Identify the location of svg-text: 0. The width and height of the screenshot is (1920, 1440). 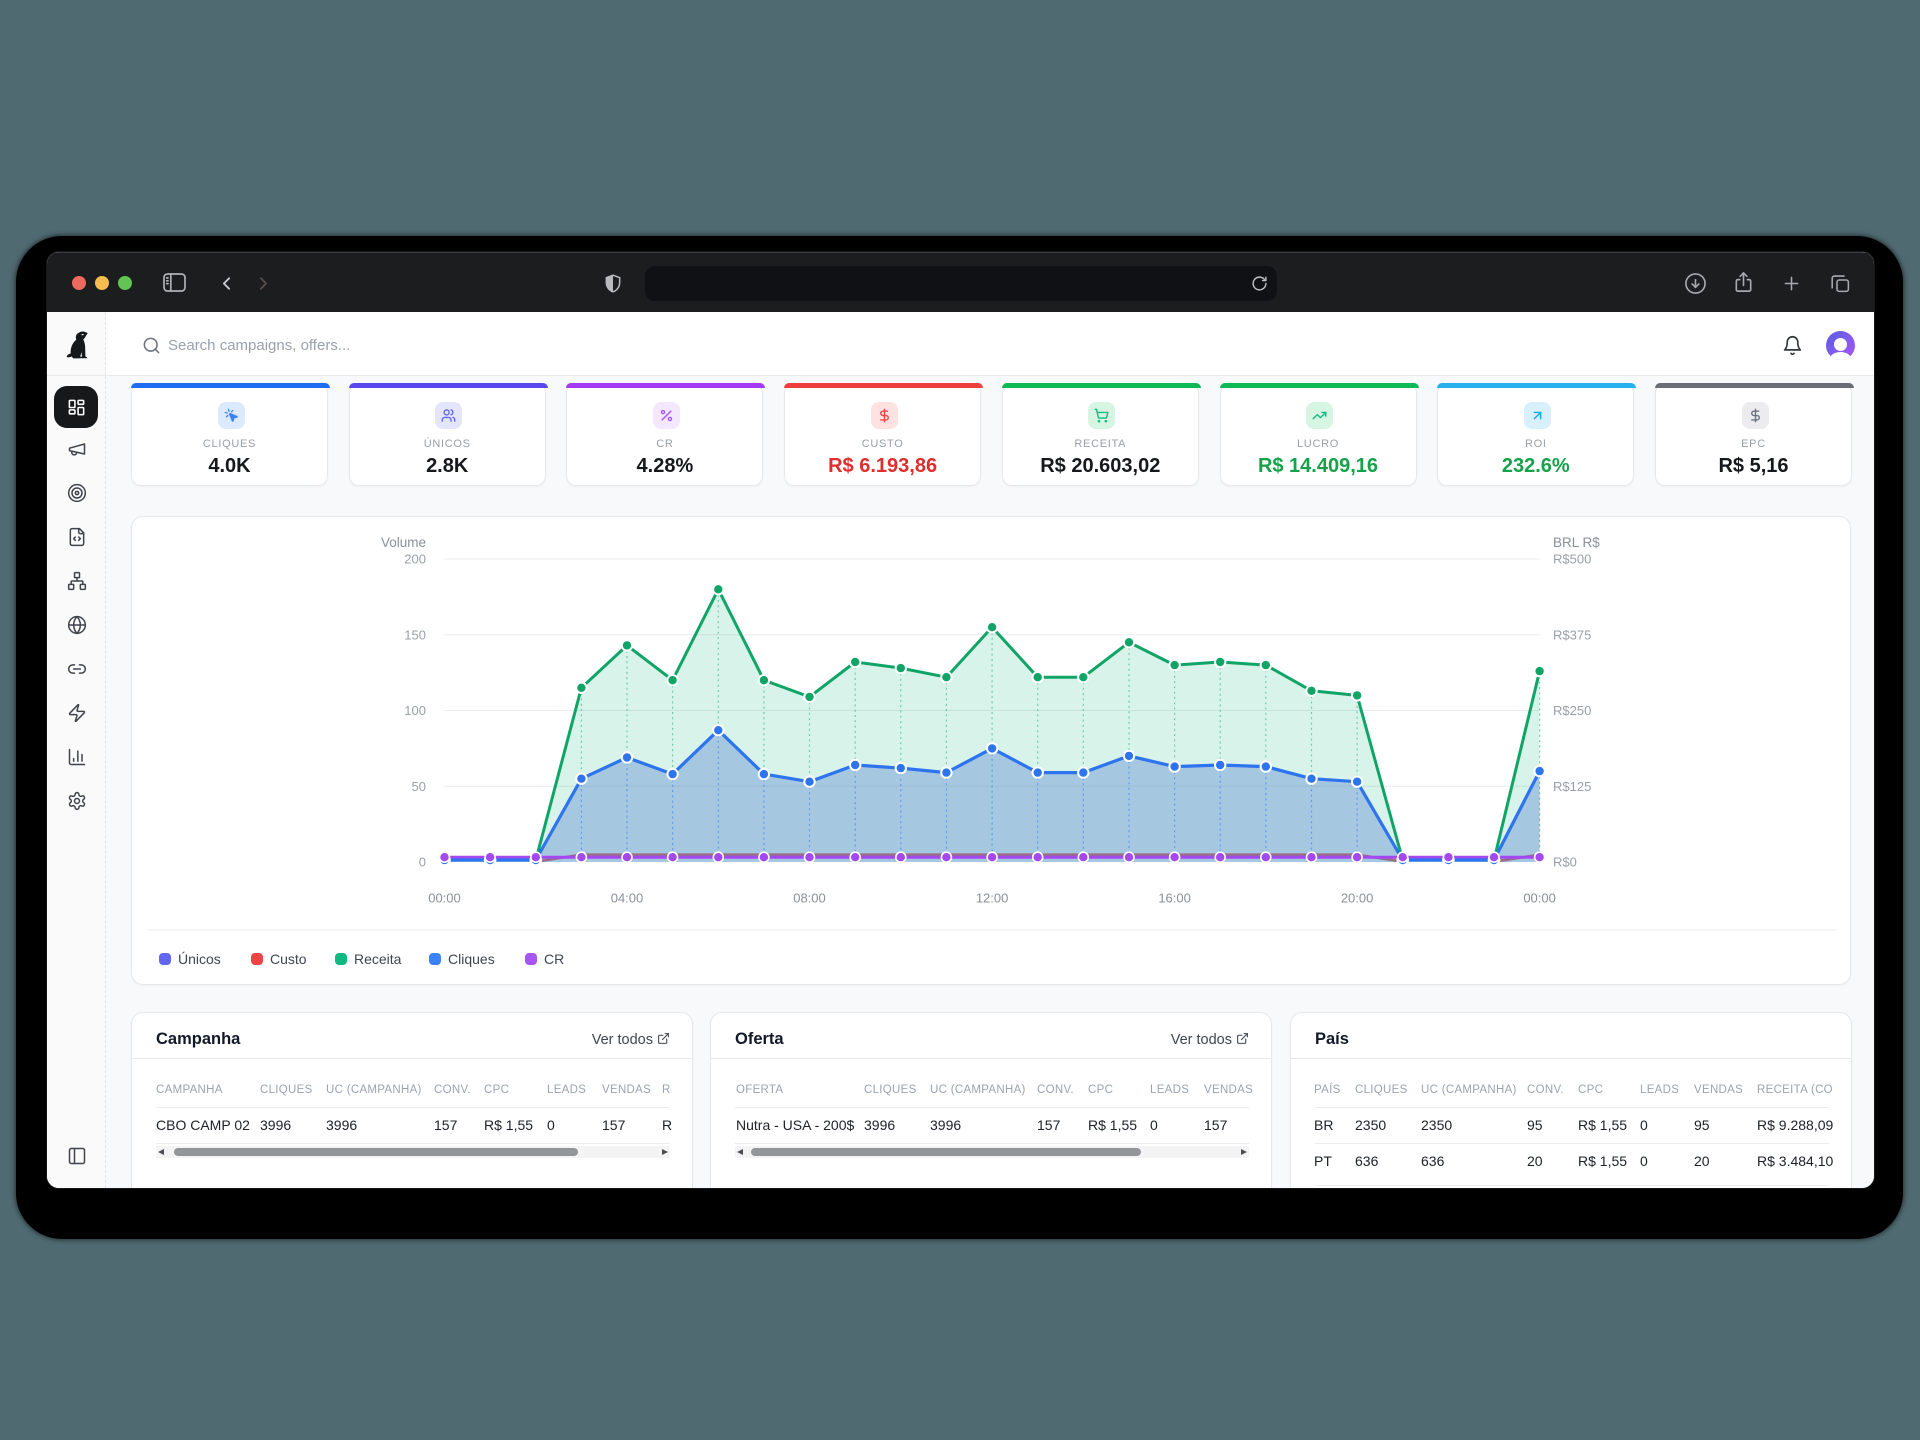
(422, 862).